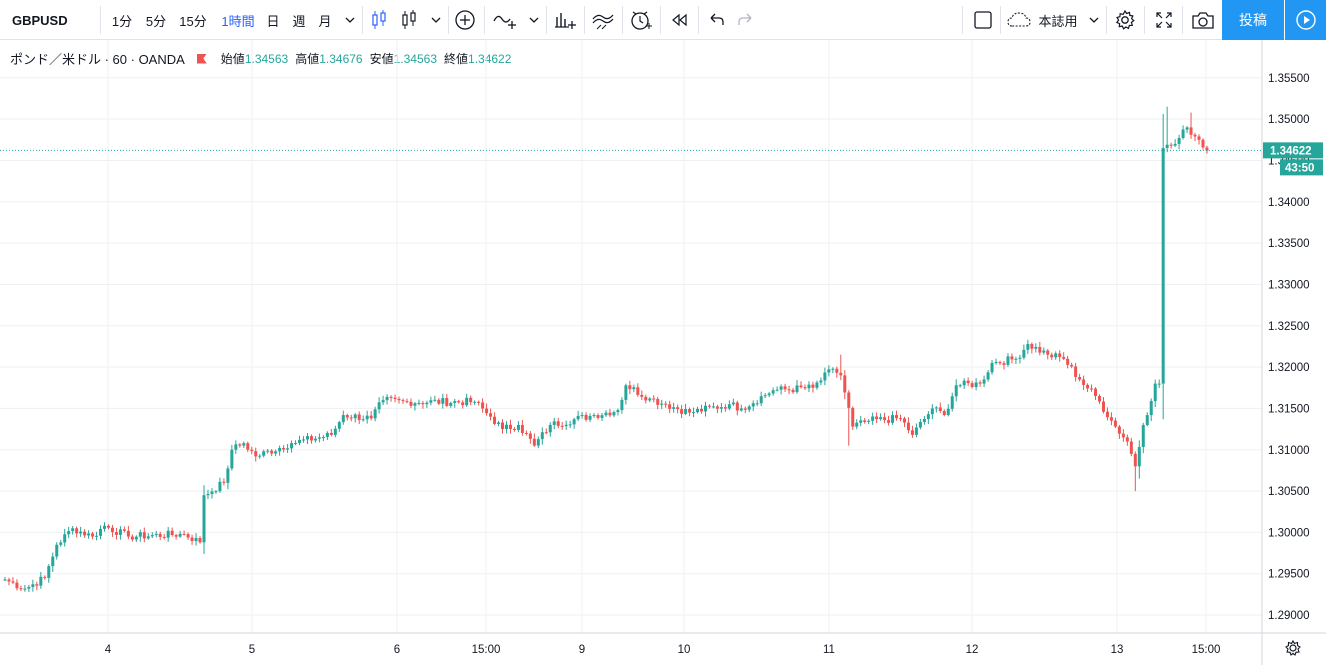 The image size is (1326, 665). Describe the element at coordinates (745, 20) in the screenshot. I see `redo-icon` at that location.